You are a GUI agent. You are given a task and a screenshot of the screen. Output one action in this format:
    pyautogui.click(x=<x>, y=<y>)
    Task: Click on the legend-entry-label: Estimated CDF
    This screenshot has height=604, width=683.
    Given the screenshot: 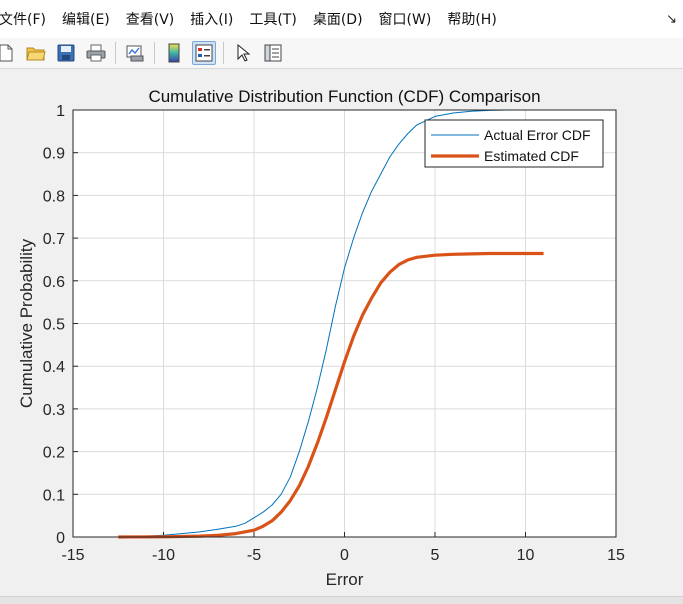 What is the action you would take?
    pyautogui.click(x=531, y=156)
    